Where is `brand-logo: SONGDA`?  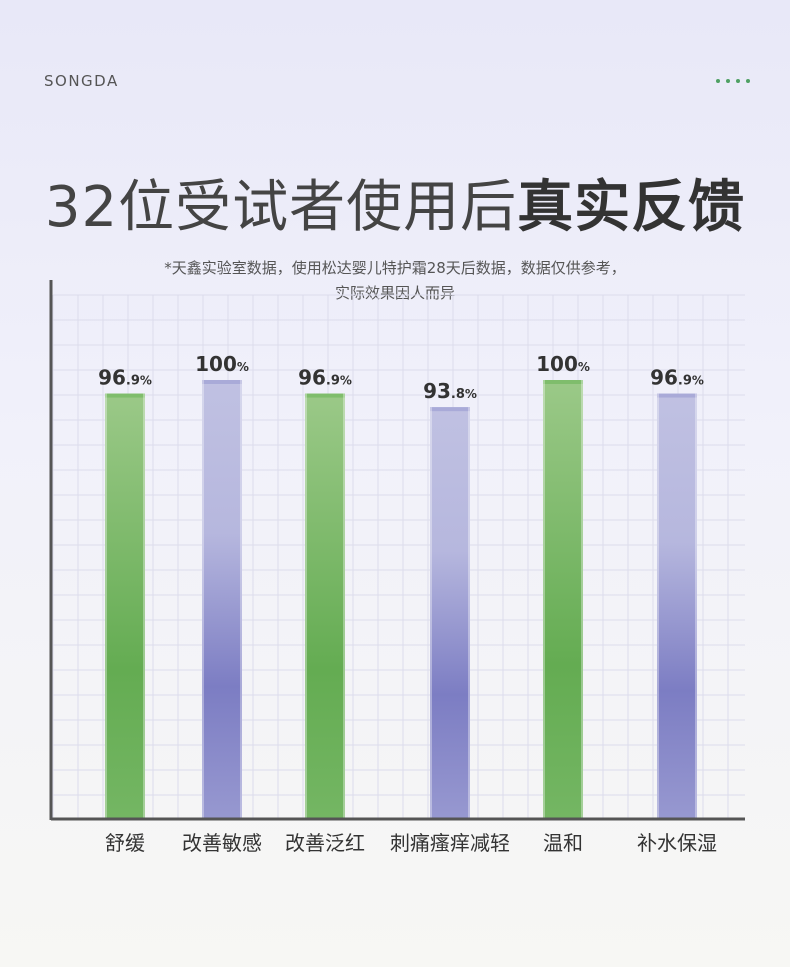 brand-logo: SONGDA is located at coordinates (81, 81).